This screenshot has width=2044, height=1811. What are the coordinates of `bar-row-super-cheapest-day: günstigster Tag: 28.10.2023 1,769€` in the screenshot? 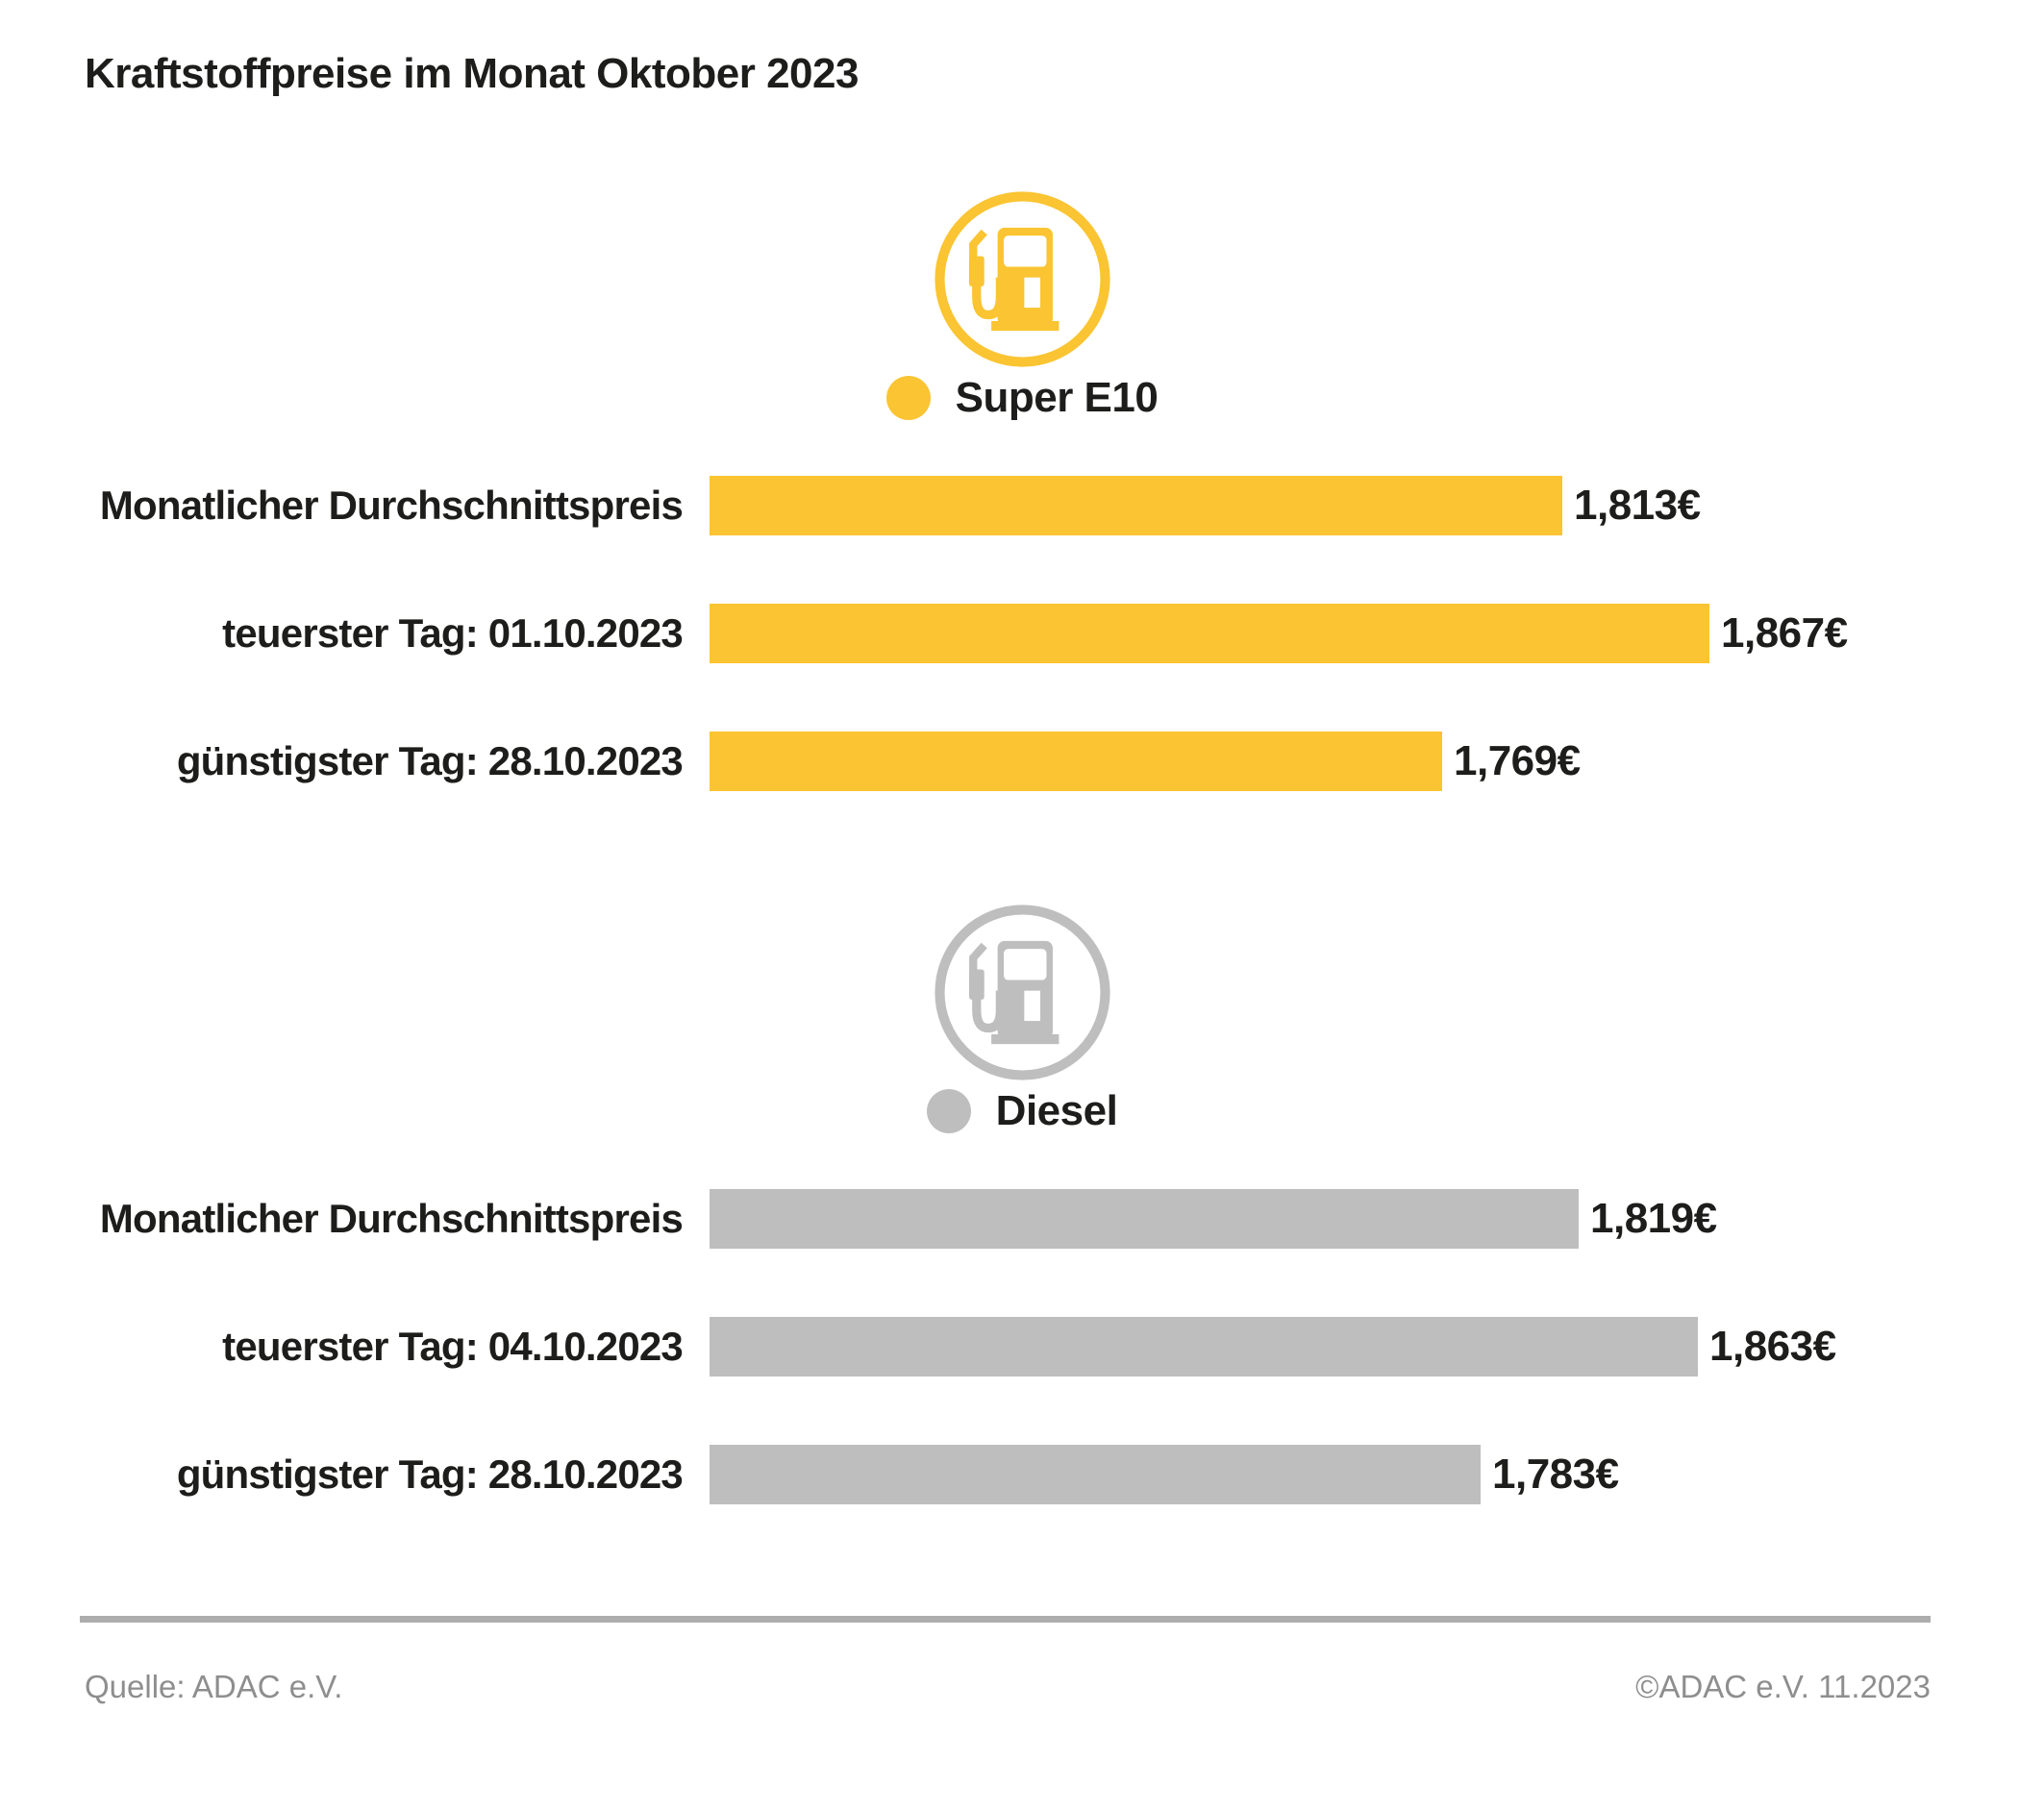 It's located at (1022, 761).